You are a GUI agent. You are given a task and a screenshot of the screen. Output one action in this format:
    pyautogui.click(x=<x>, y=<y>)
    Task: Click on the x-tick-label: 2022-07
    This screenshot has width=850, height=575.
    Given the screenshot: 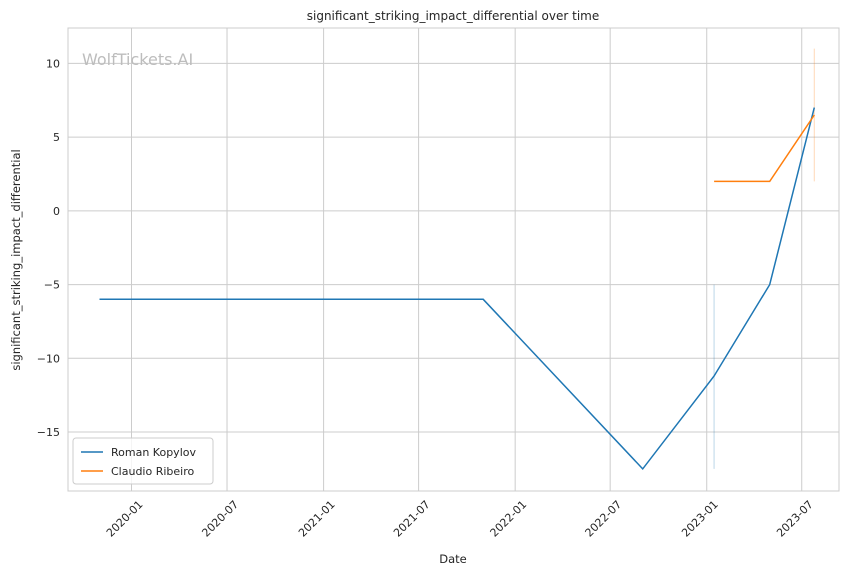 What is the action you would take?
    pyautogui.click(x=604, y=519)
    